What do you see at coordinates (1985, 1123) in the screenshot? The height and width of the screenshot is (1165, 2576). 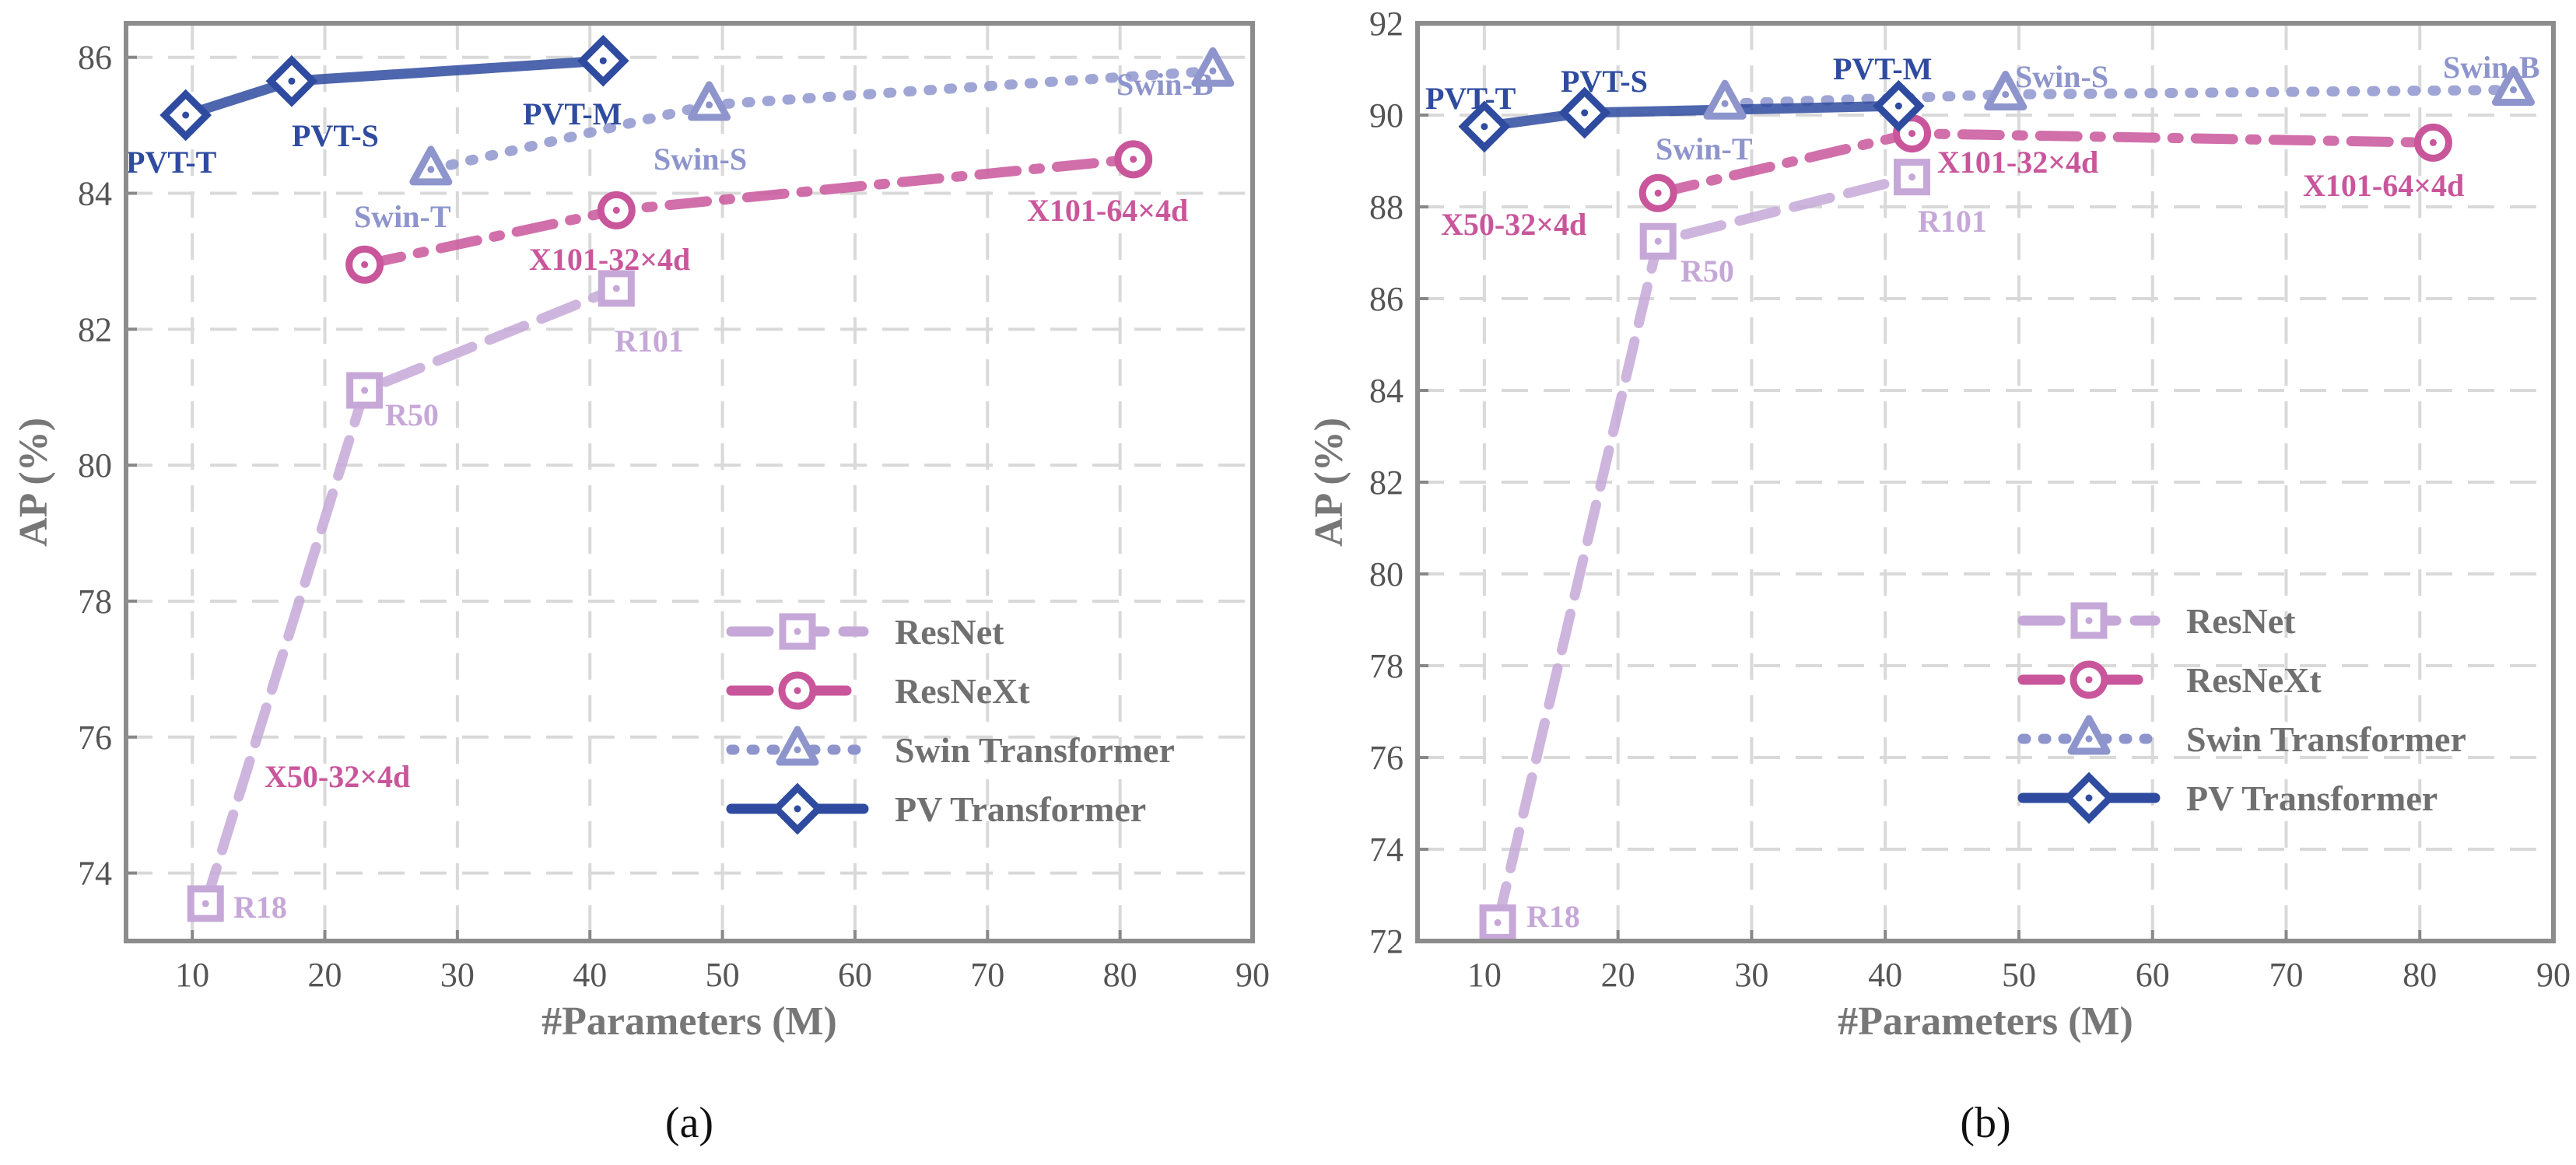 I see `subfigure-caption: (b)` at bounding box center [1985, 1123].